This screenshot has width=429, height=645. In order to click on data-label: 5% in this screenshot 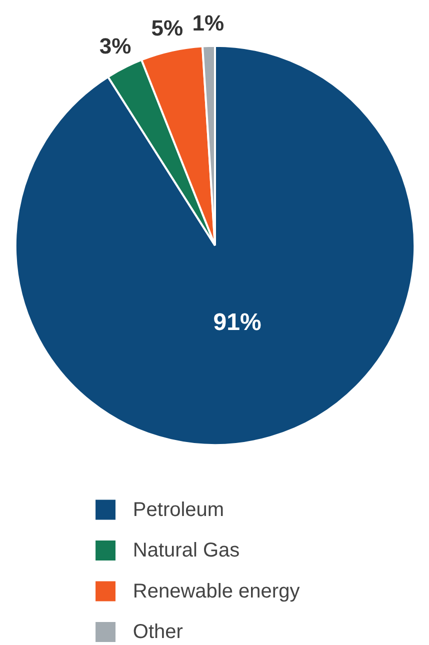, I will do `click(167, 27)`.